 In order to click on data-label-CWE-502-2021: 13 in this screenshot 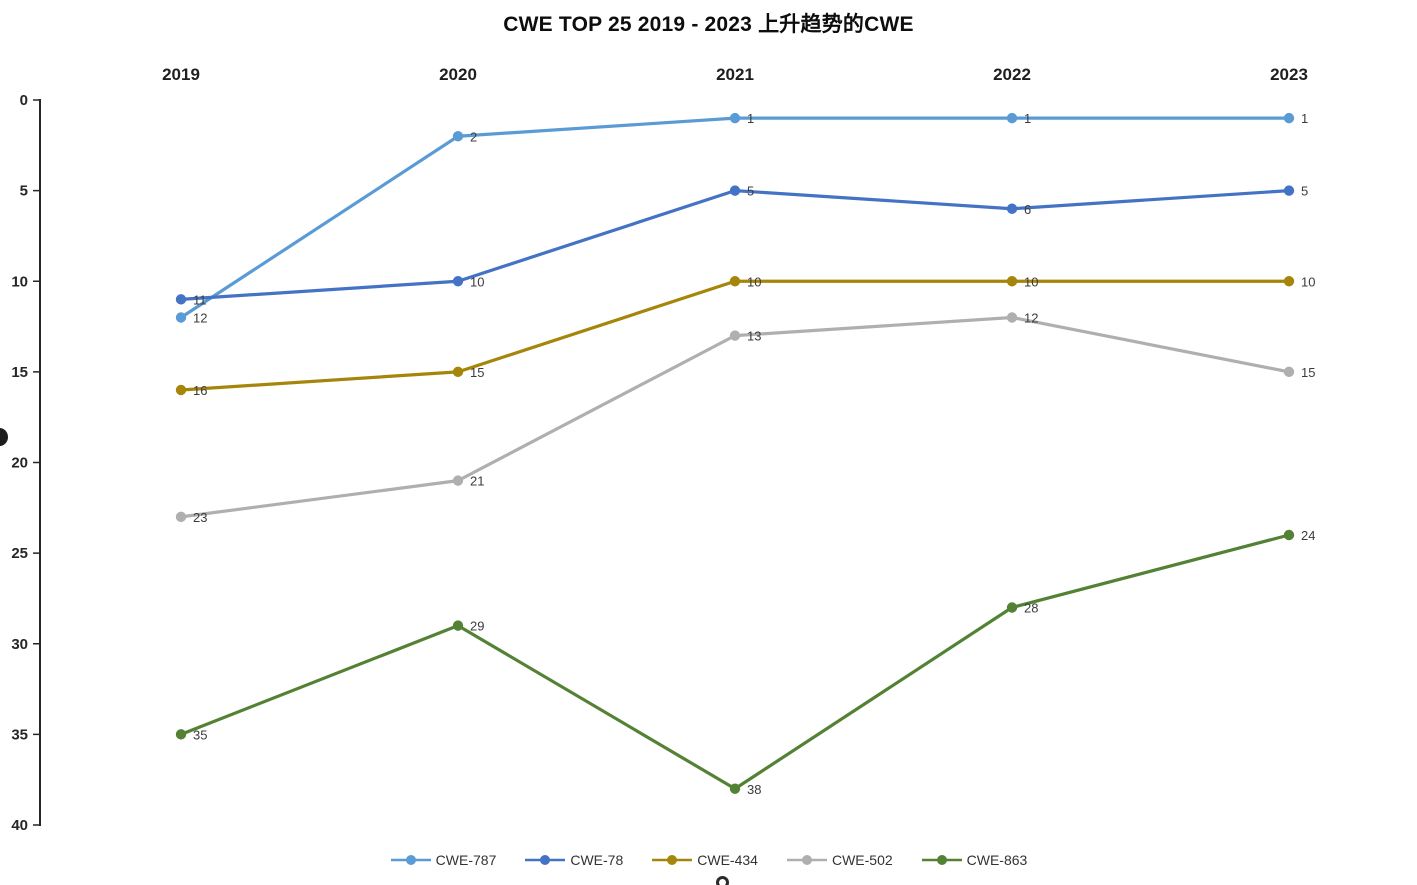, I will do `click(754, 336)`.